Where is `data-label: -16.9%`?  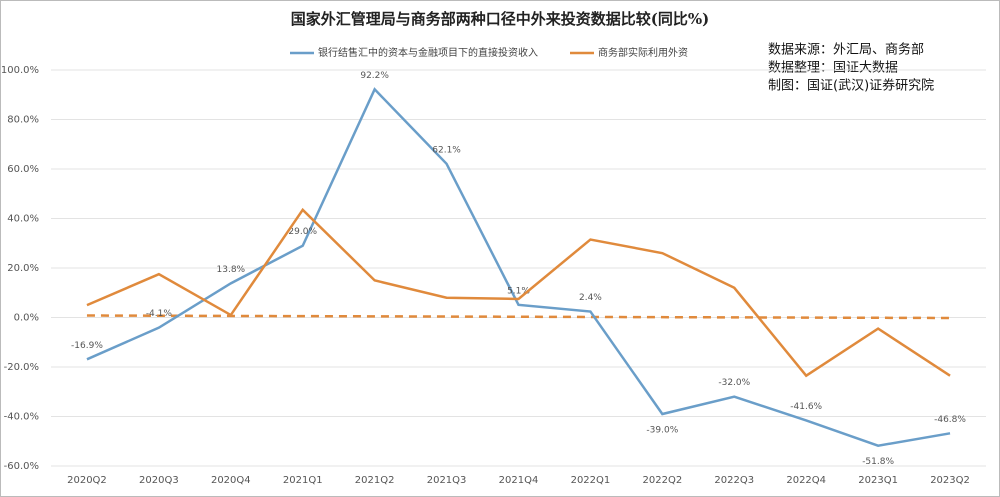
data-label: -16.9% is located at coordinates (87, 346).